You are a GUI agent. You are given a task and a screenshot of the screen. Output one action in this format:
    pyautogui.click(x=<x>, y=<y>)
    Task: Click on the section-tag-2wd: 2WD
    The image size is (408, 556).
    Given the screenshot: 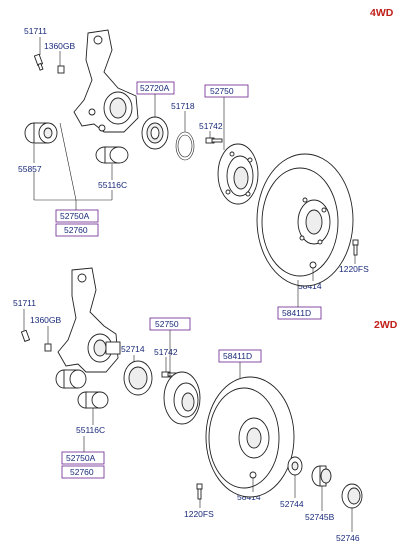 What is the action you would take?
    pyautogui.click(x=386, y=325)
    